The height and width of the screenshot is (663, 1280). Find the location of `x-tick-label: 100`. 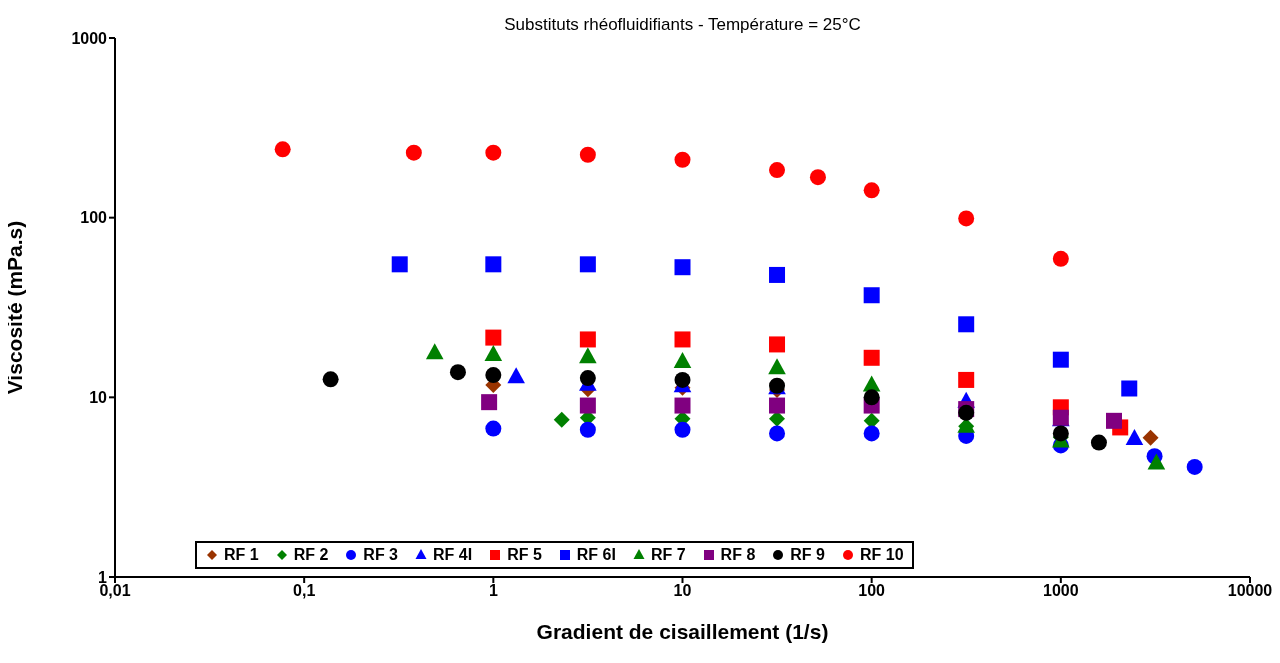

x-tick-label: 100 is located at coordinates (872, 591).